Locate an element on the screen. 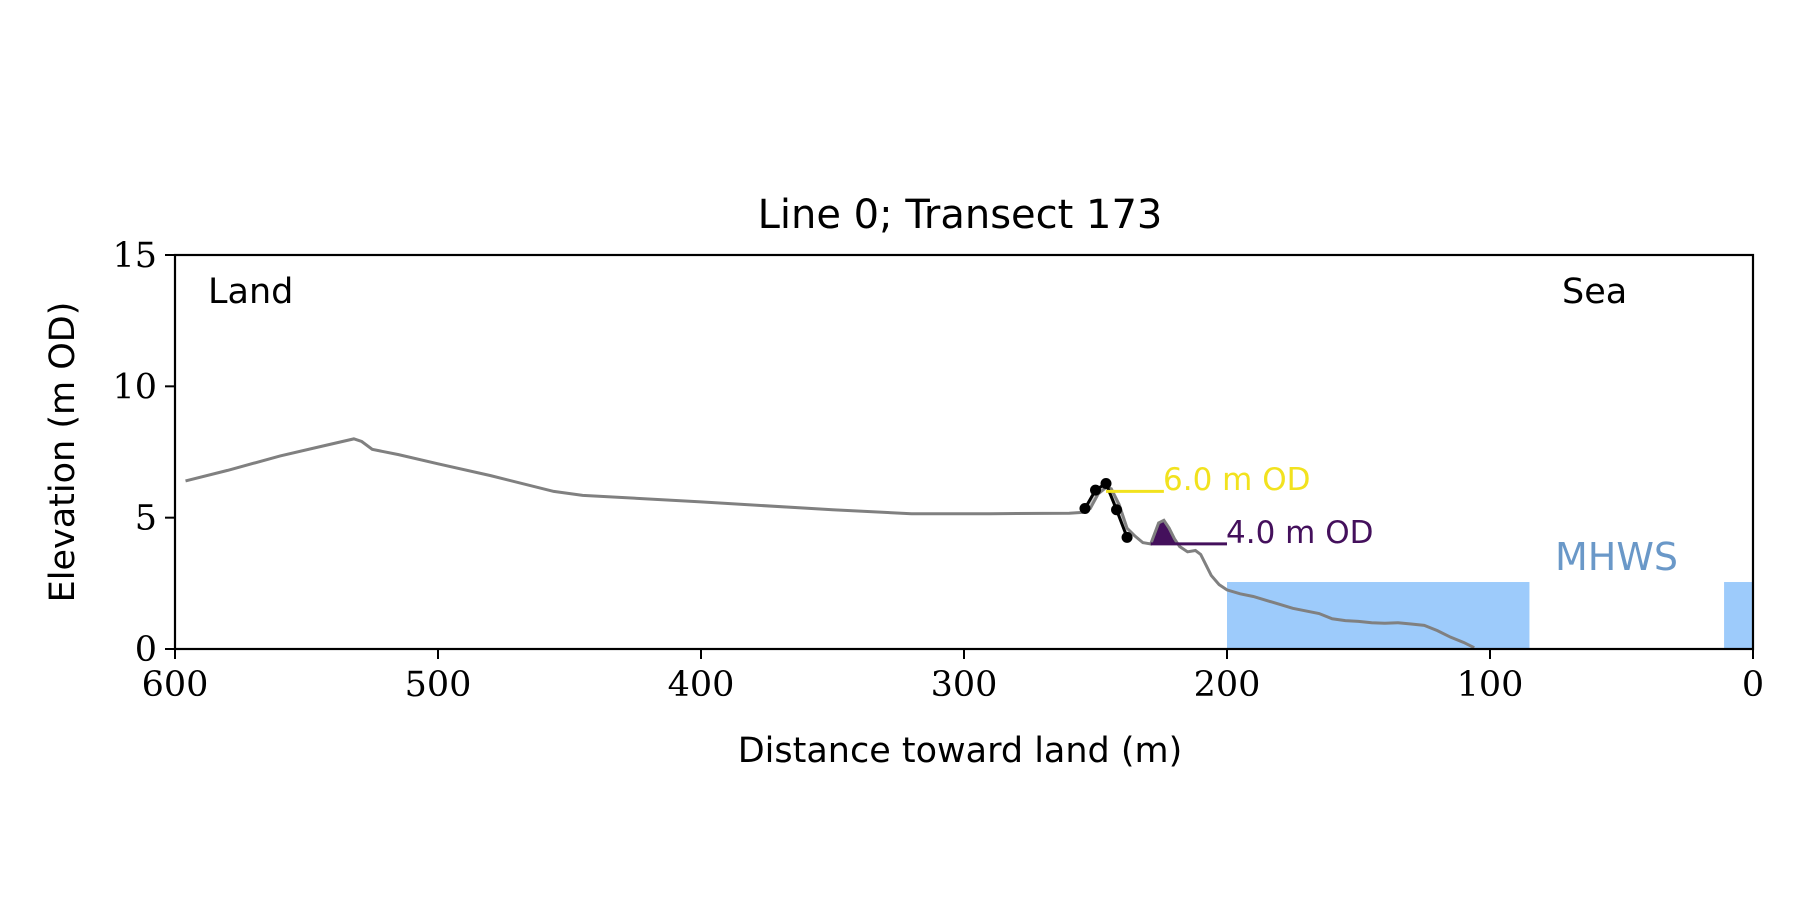 This screenshot has height=900, width=1800. x-tick-label-300: 300 is located at coordinates (964, 685).